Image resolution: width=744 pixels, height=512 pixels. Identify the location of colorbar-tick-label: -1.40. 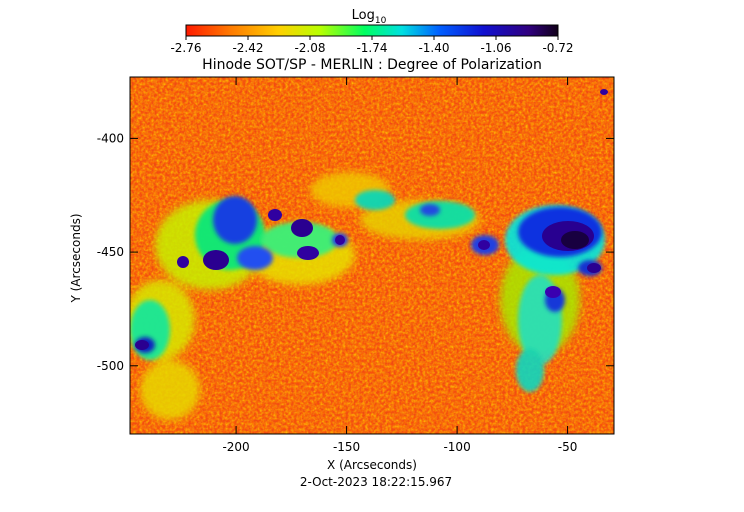
(433, 48).